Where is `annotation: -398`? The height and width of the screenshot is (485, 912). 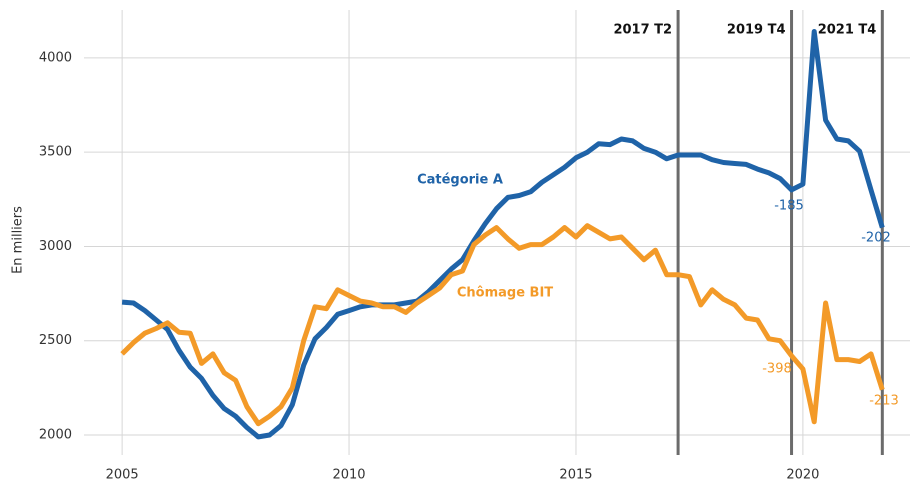
annotation: -398 is located at coordinates (777, 369).